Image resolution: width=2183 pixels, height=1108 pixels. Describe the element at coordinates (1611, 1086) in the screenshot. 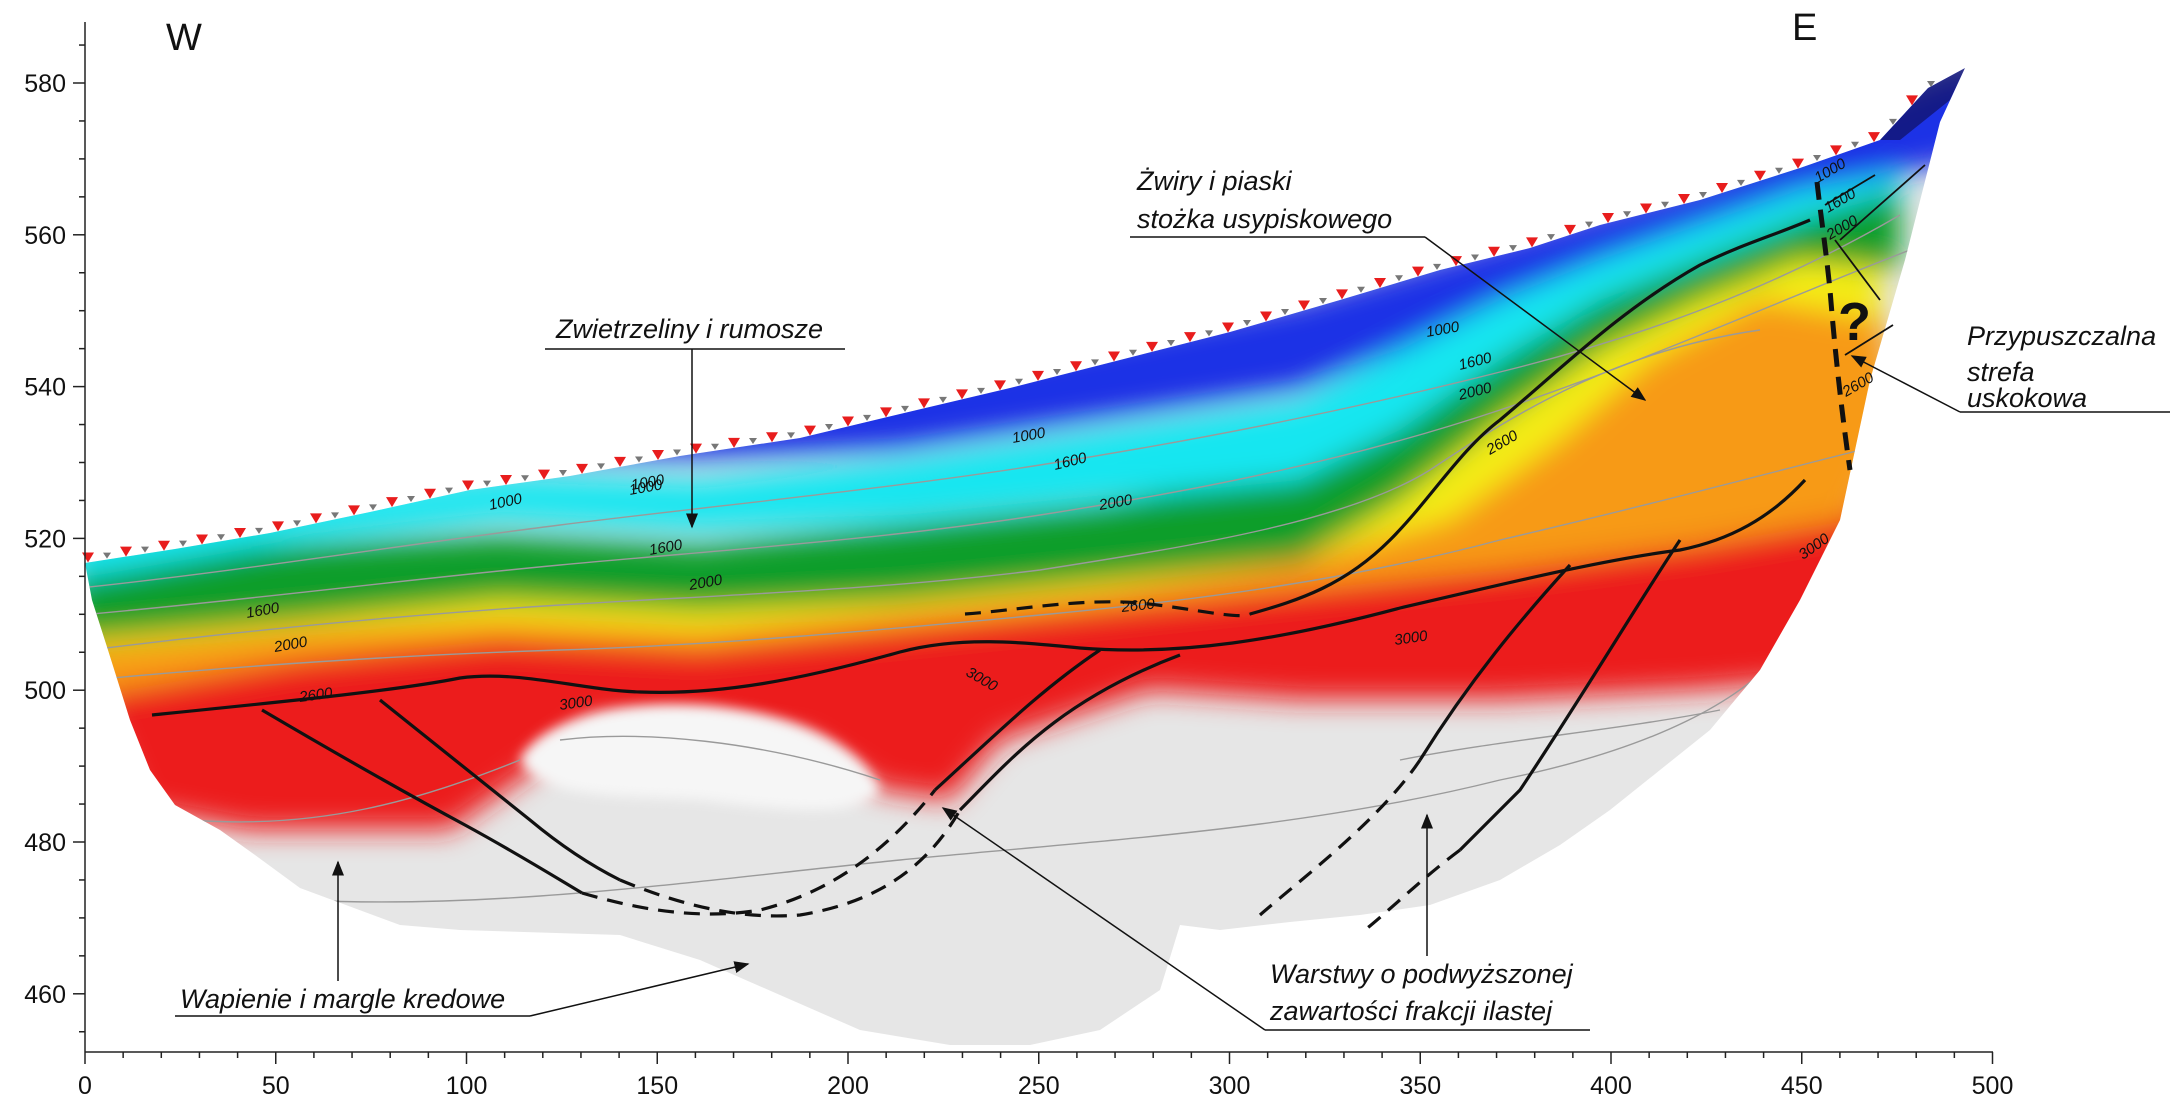

I see `x-tick-label: 400` at that location.